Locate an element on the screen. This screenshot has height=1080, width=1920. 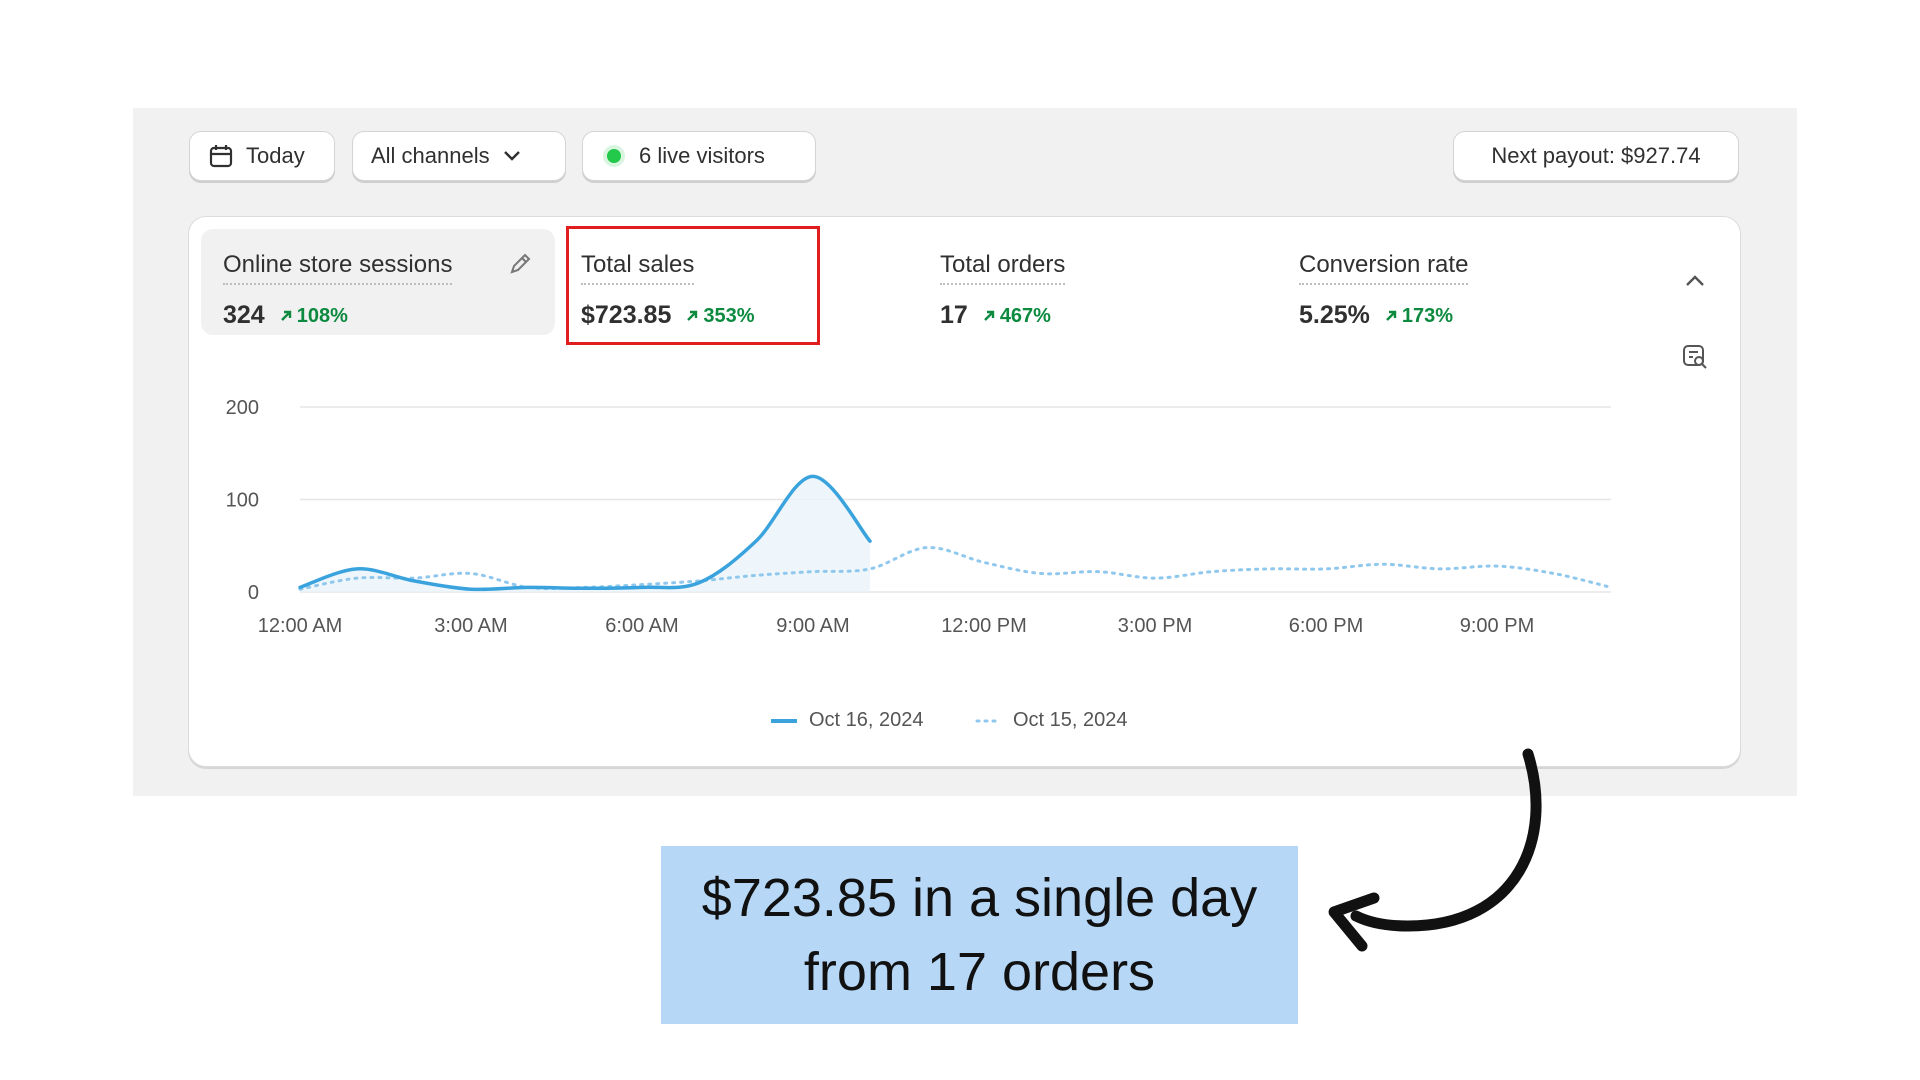
legend-oct-16: Oct 16, 2024 is located at coordinates (847, 720).